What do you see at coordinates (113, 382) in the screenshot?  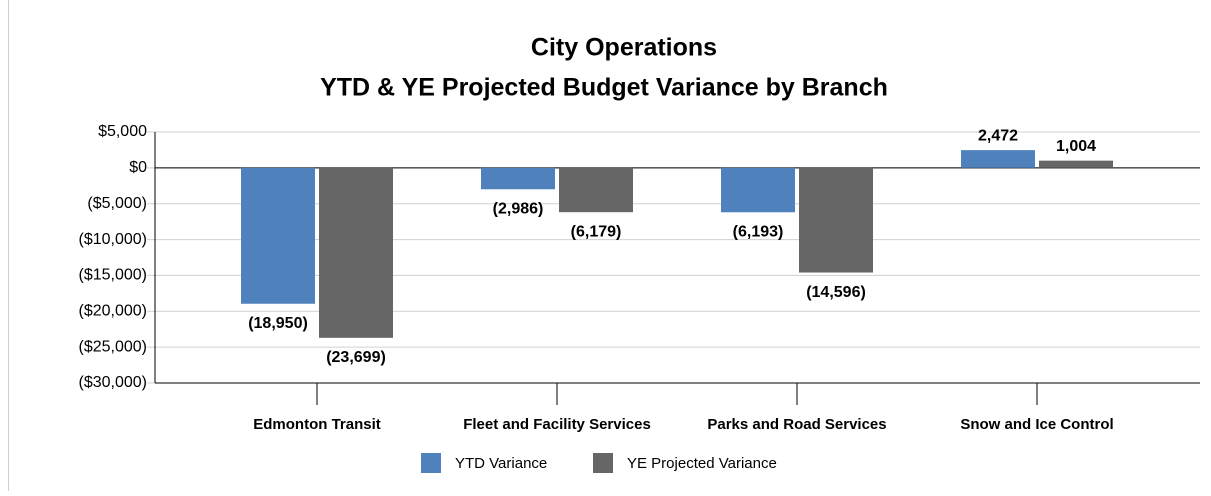 I see `y-tick-label: ($30,000)` at bounding box center [113, 382].